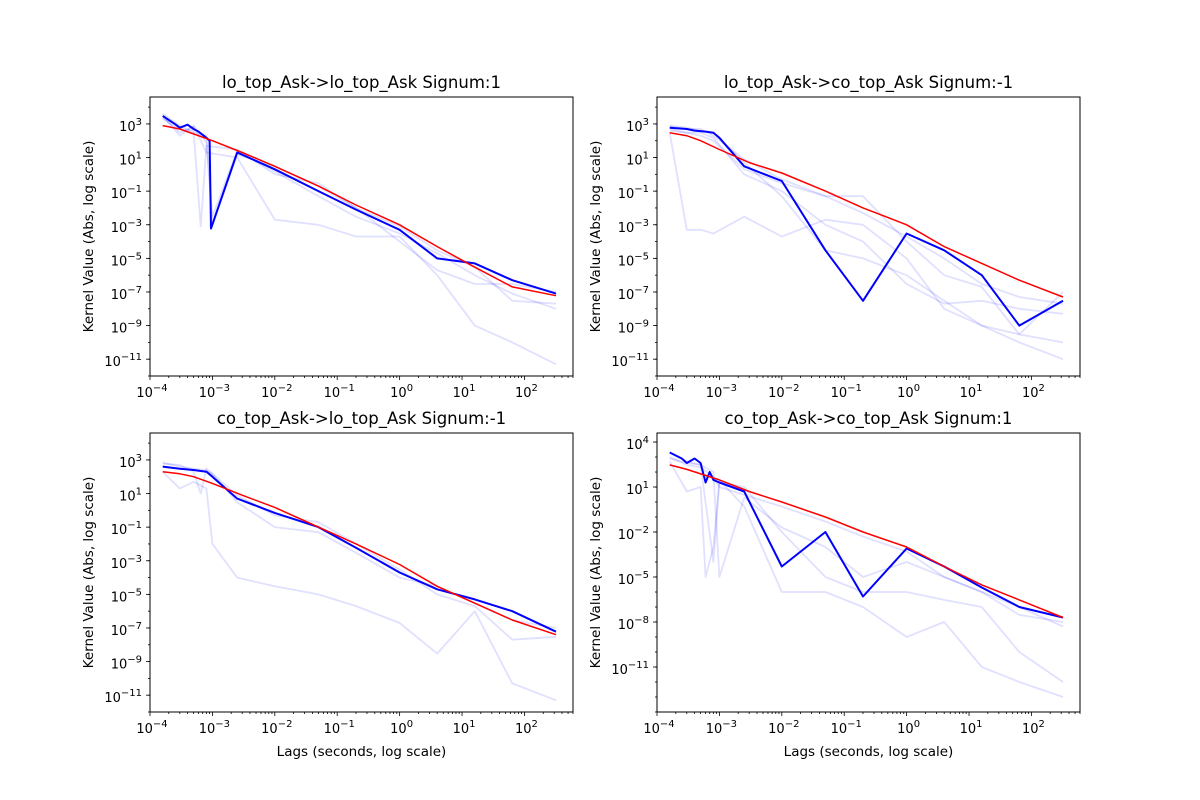 The width and height of the screenshot is (1200, 800). I want to click on chart-title: co_top_Ask->lo_top_Ask Signum:-1, so click(361, 419).